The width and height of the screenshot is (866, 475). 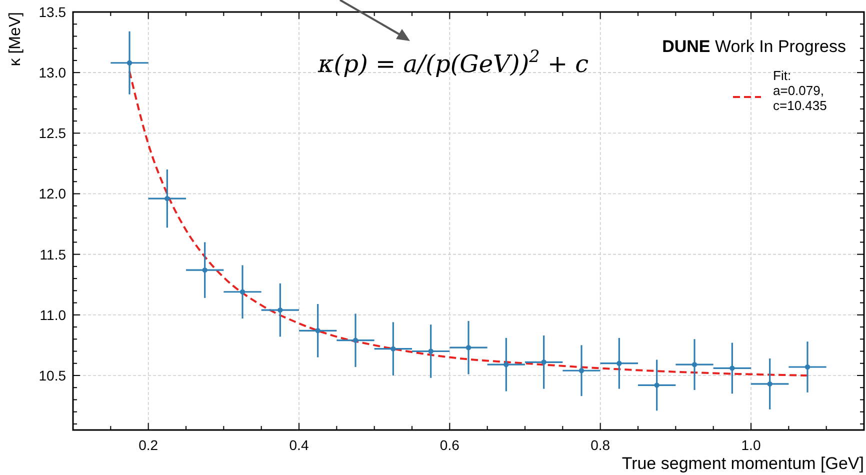 What do you see at coordinates (52, 194) in the screenshot?
I see `y-tick-label: 12.0` at bounding box center [52, 194].